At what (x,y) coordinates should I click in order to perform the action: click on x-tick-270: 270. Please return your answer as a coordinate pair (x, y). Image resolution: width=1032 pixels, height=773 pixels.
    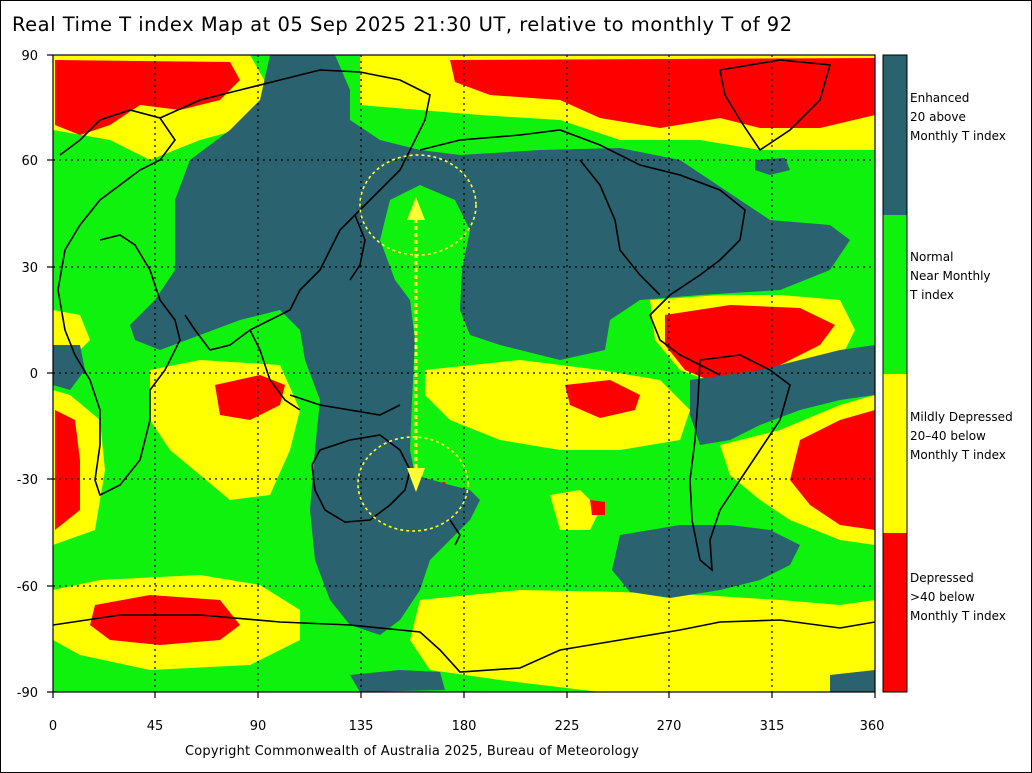
    Looking at the image, I should click on (669, 726).